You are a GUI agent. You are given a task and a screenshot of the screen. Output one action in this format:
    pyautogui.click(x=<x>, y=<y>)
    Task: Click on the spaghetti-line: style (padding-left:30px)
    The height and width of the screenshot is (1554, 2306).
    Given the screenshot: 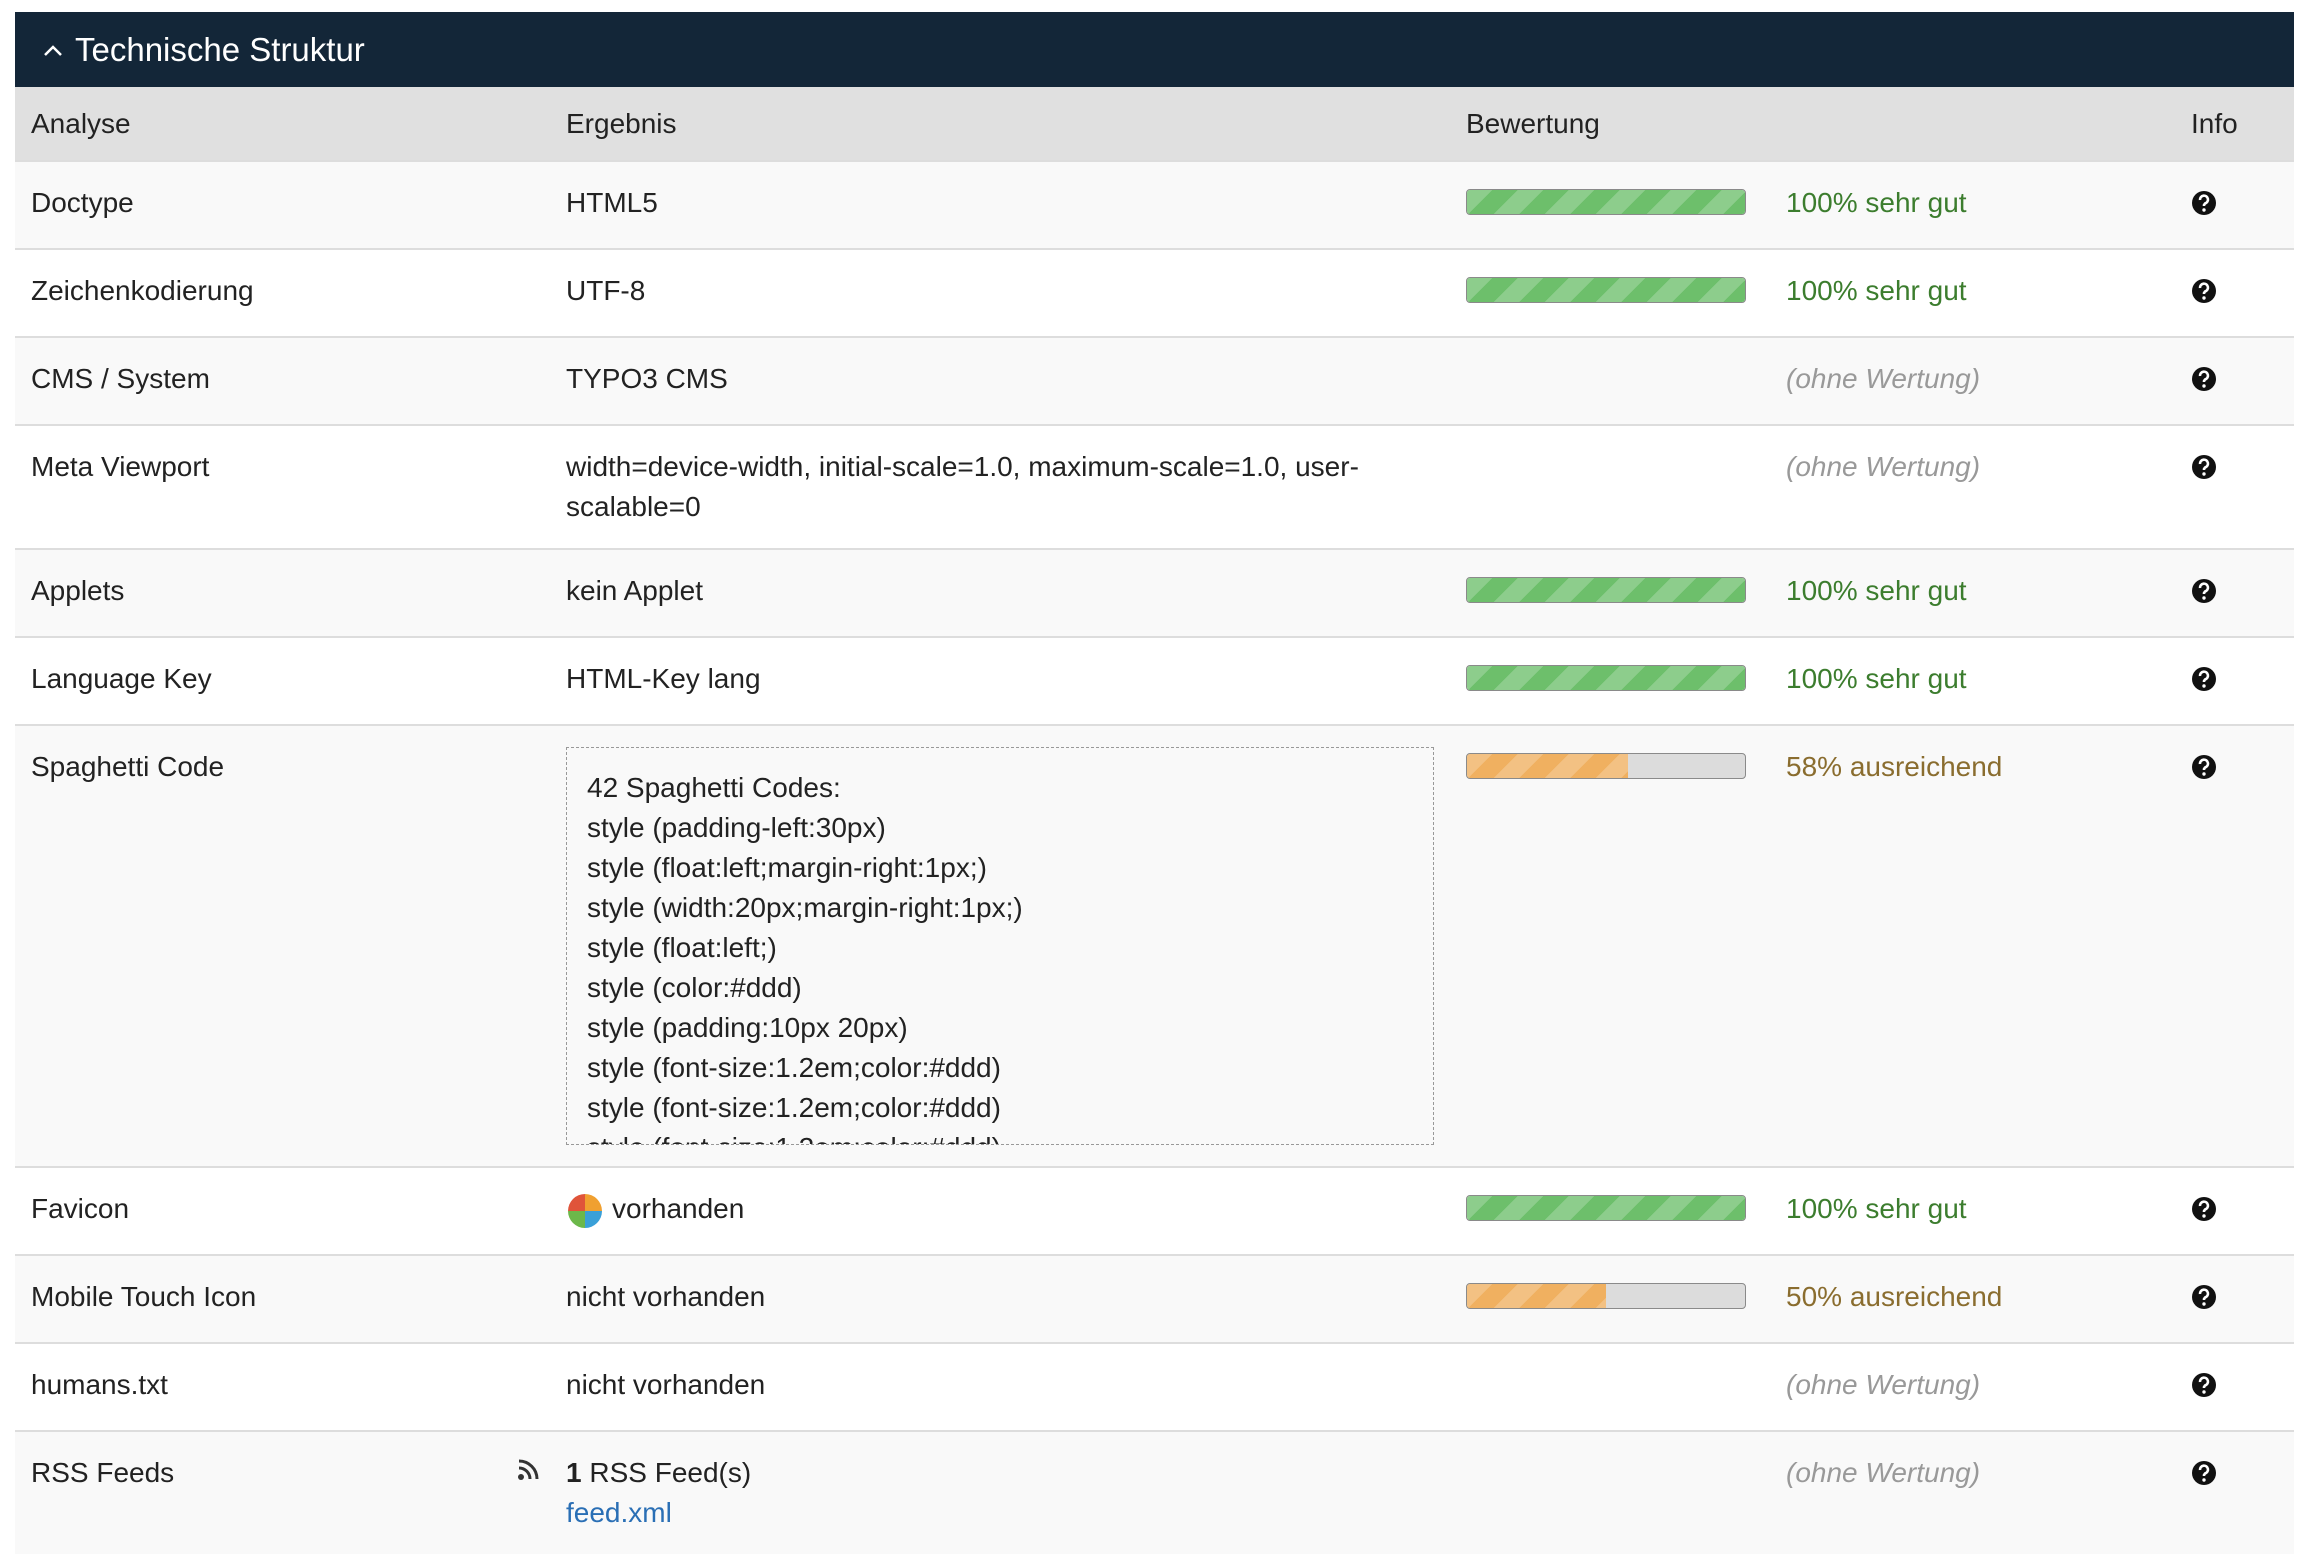 What is the action you would take?
    pyautogui.click(x=1000, y=828)
    